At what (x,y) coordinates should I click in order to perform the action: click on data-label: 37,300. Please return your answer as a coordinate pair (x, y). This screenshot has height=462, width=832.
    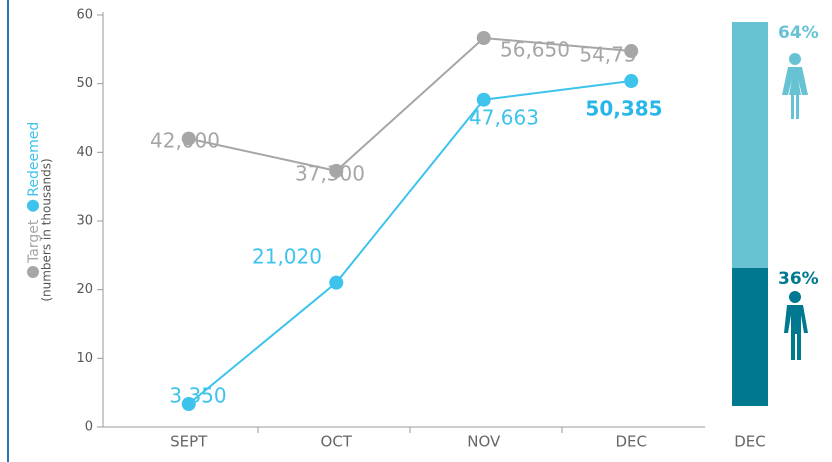
    Looking at the image, I should click on (330, 174).